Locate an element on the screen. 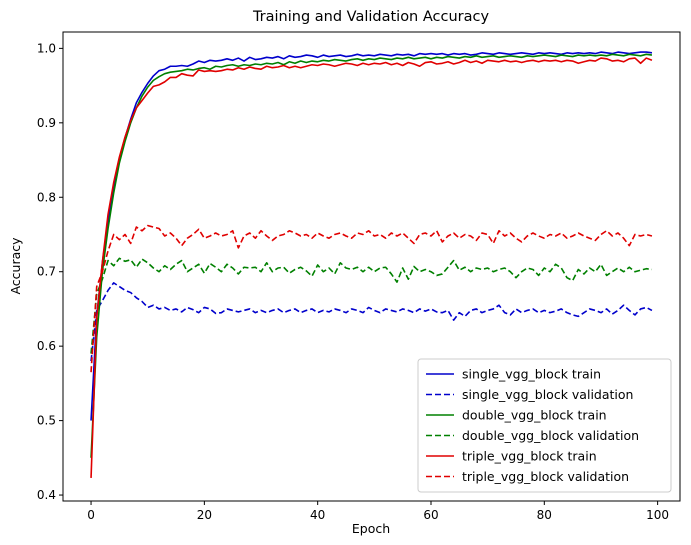  x-tick-label: 80 is located at coordinates (544, 515).